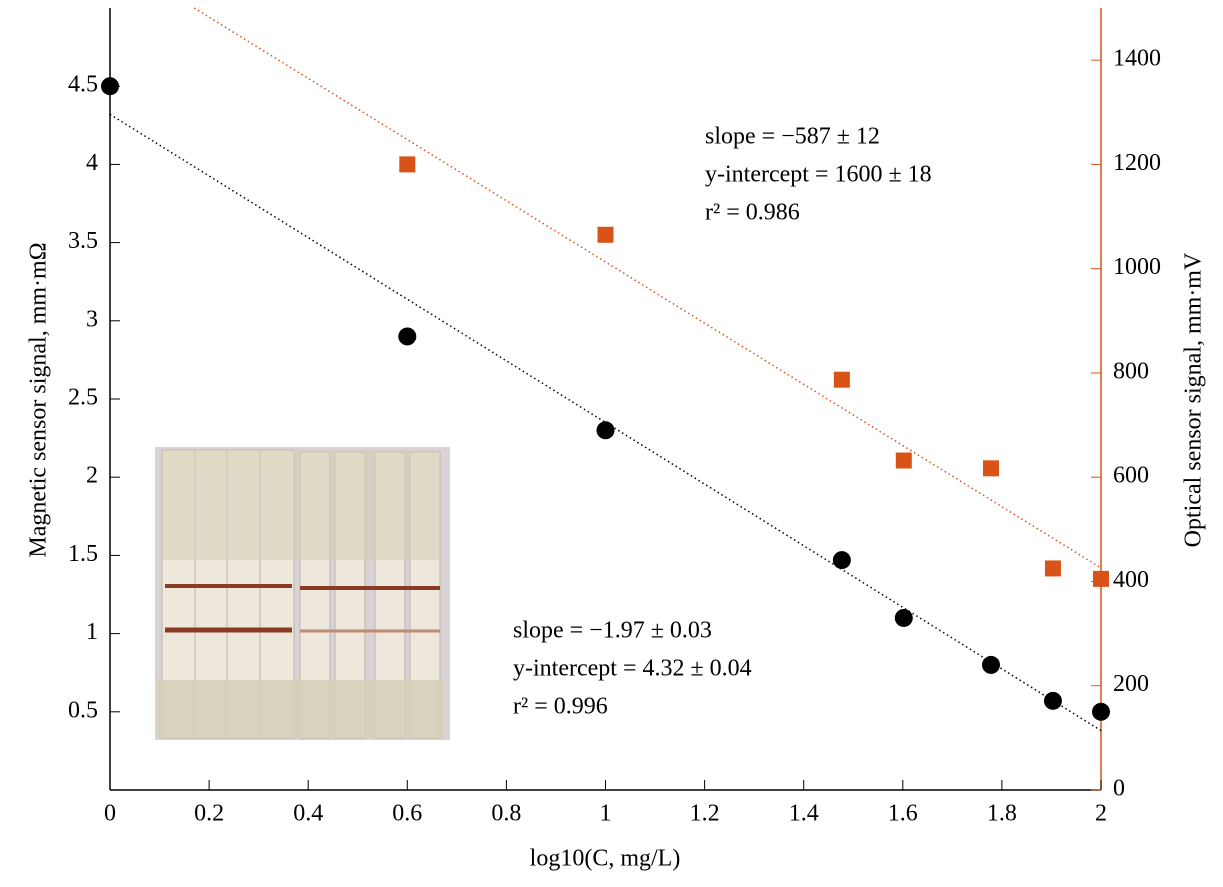 Image resolution: width=1223 pixels, height=887 pixels. What do you see at coordinates (818, 175) in the screenshot?
I see `fit-annotation: y-intercept = 1600 ± 18` at bounding box center [818, 175].